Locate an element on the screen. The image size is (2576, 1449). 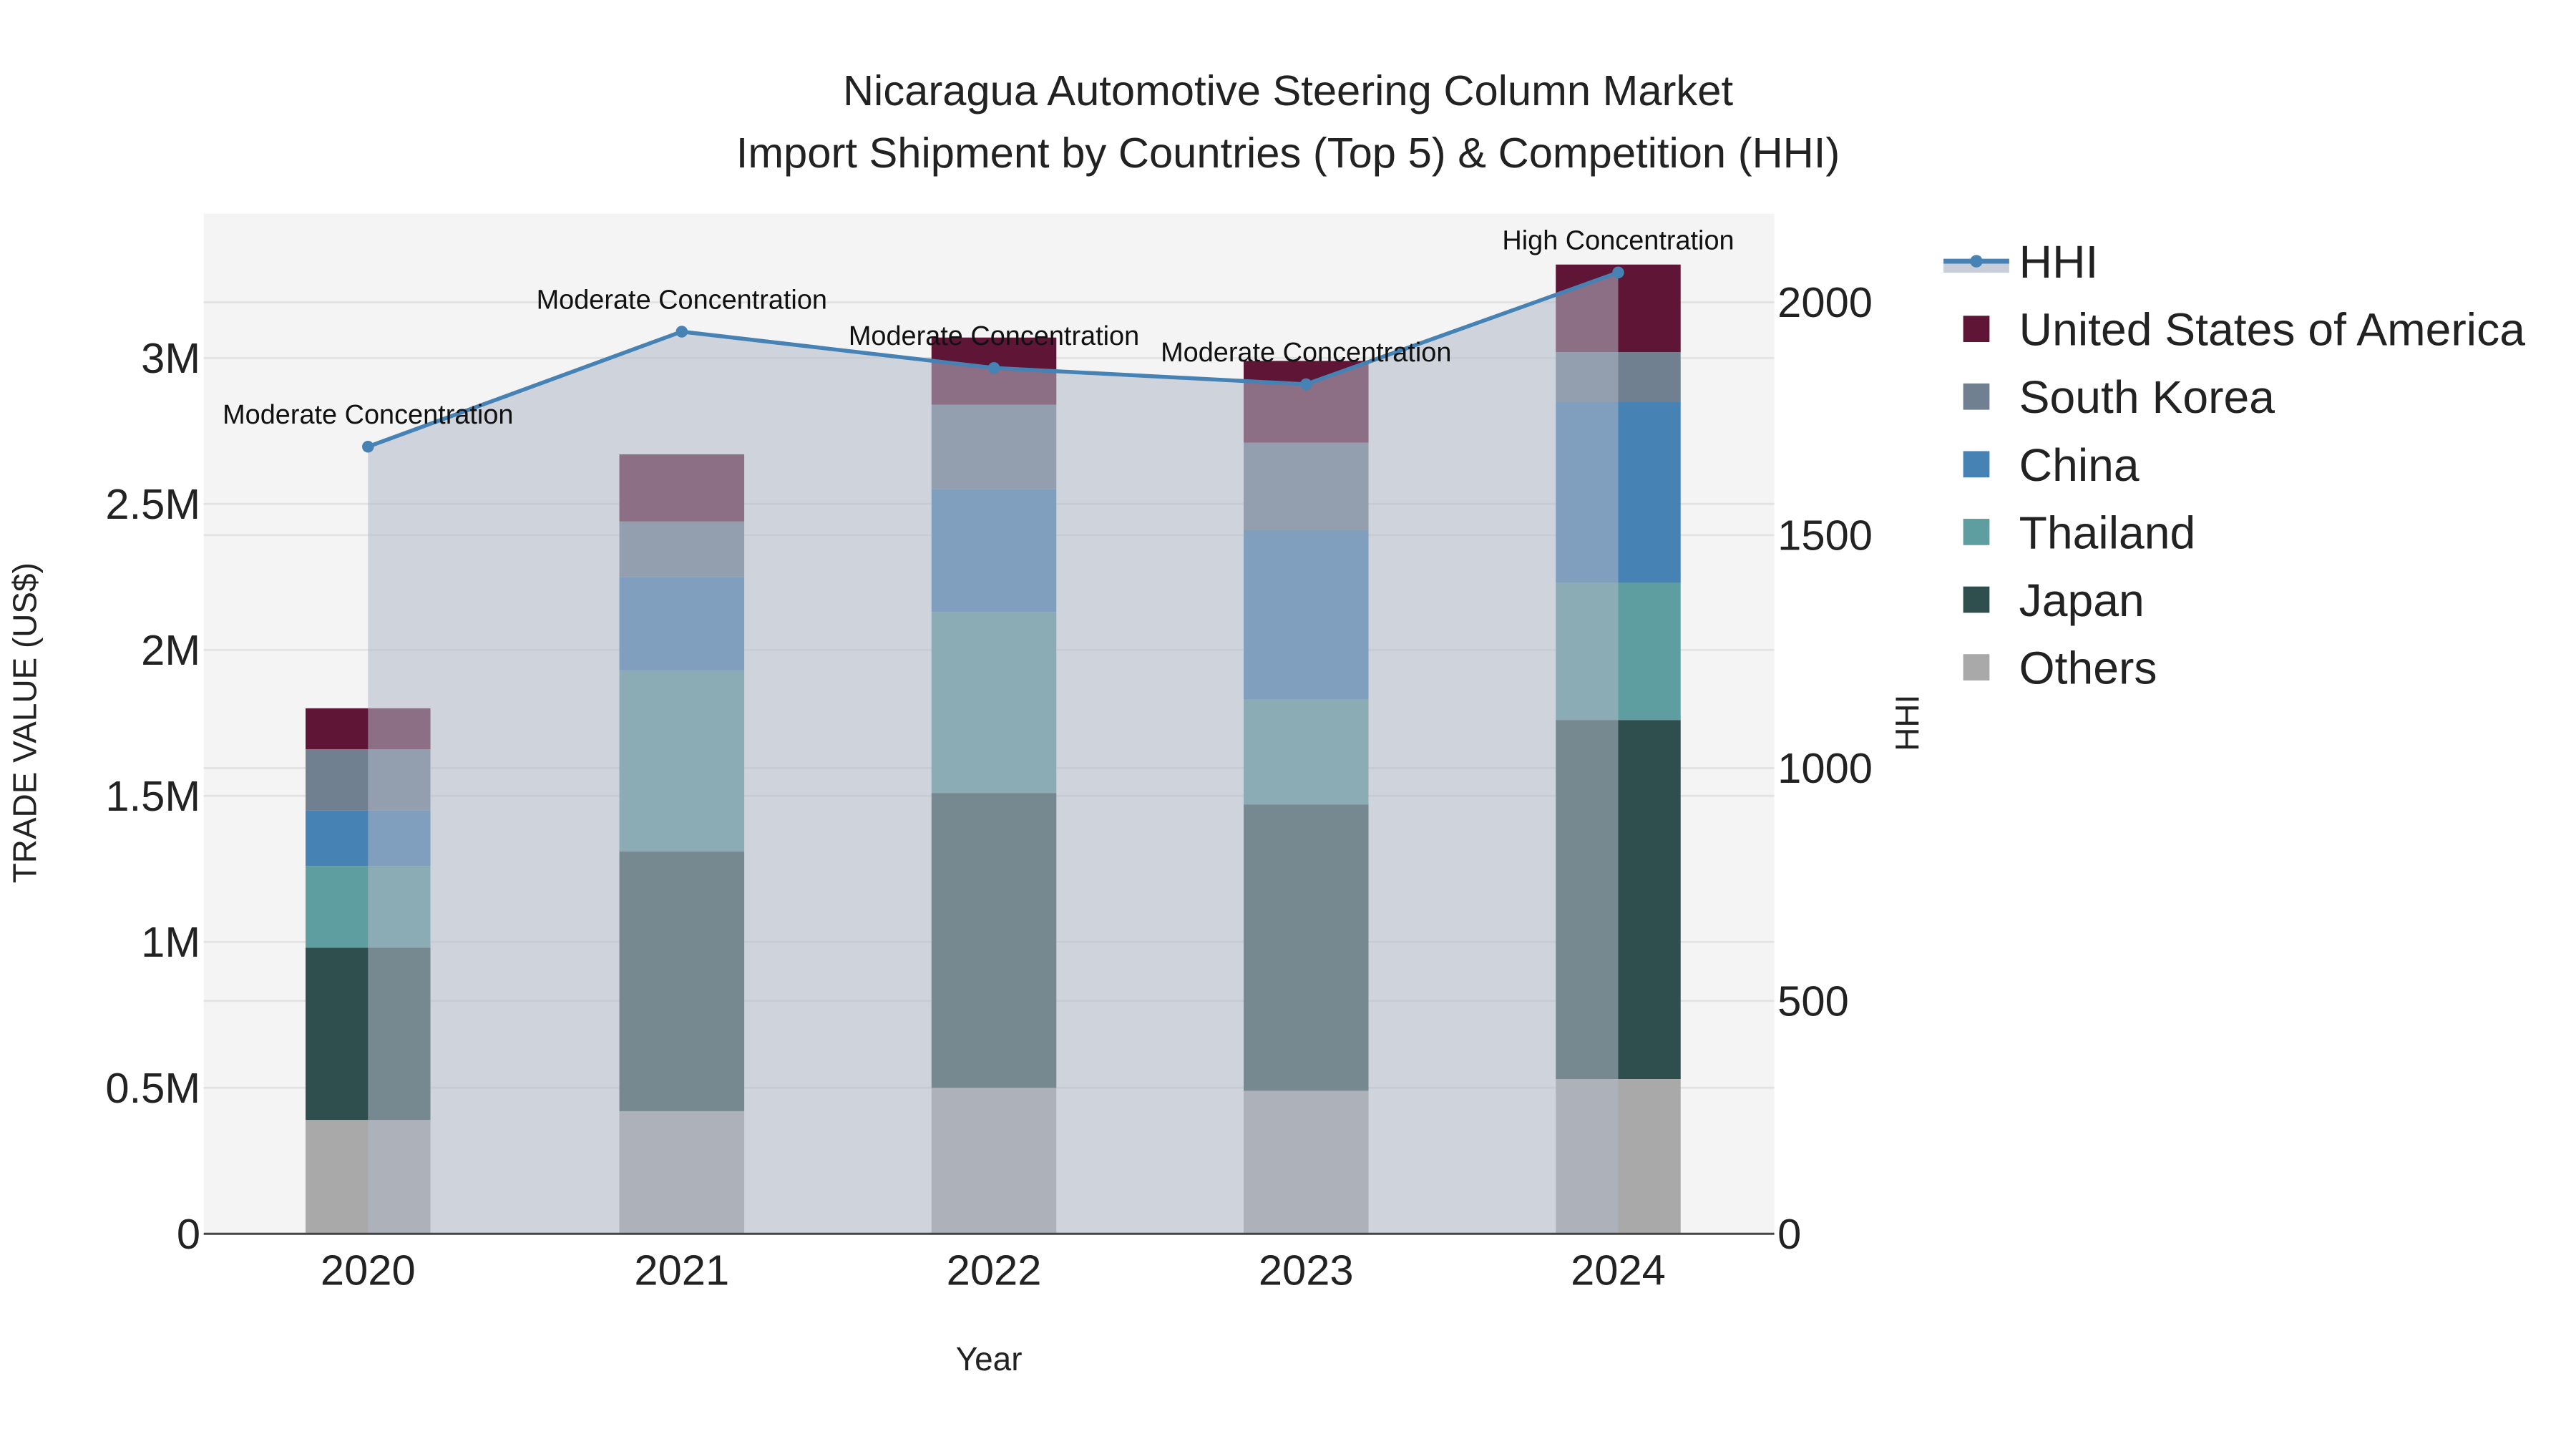
x-tick-label: 2022 is located at coordinates (994, 1270).